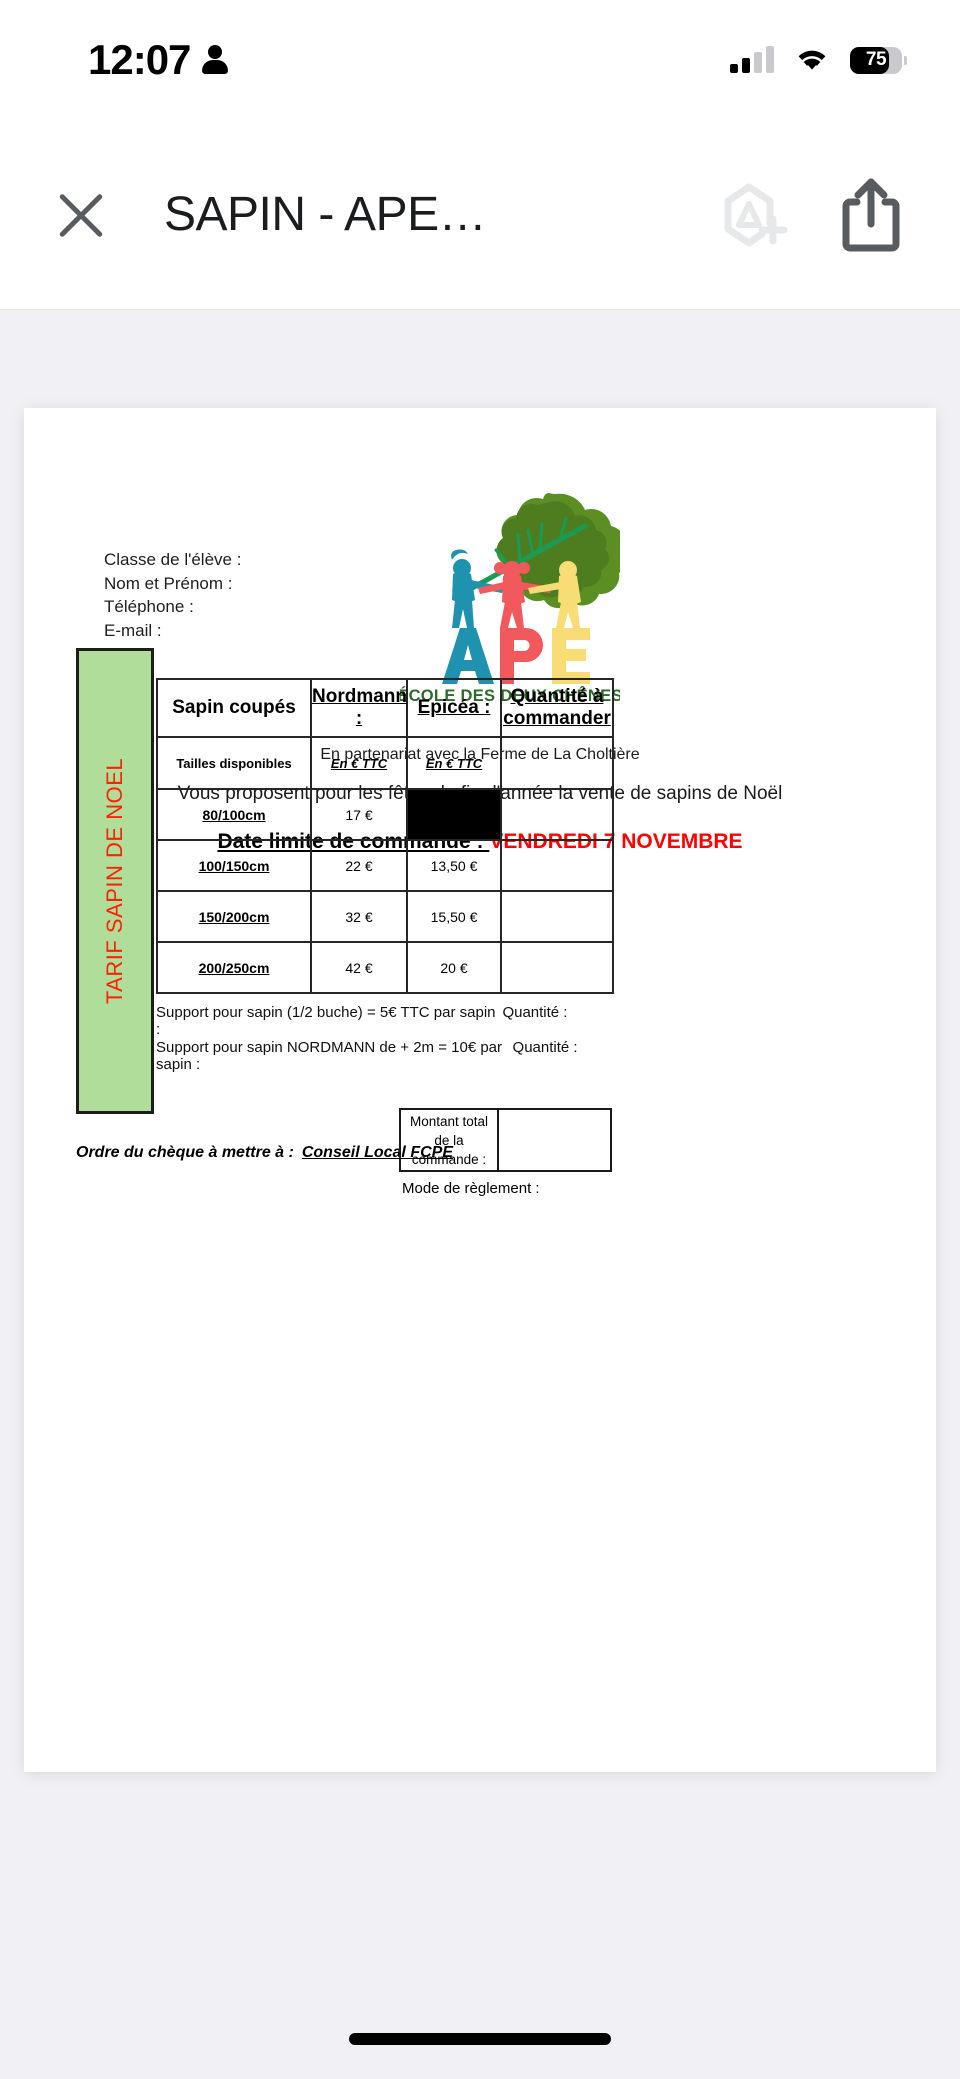 This screenshot has width=960, height=2079. What do you see at coordinates (471, 1188) in the screenshot?
I see `payment-mode-label: Mode de règlement :` at bounding box center [471, 1188].